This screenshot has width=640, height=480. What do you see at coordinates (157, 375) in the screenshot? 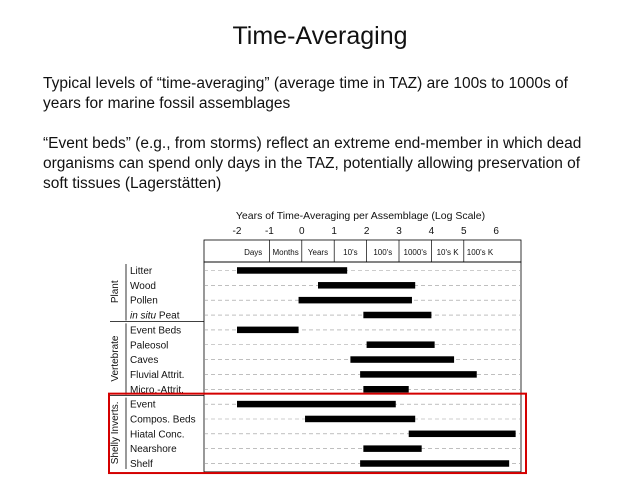
I see `row-label: Fluvial Attrit.` at bounding box center [157, 375].